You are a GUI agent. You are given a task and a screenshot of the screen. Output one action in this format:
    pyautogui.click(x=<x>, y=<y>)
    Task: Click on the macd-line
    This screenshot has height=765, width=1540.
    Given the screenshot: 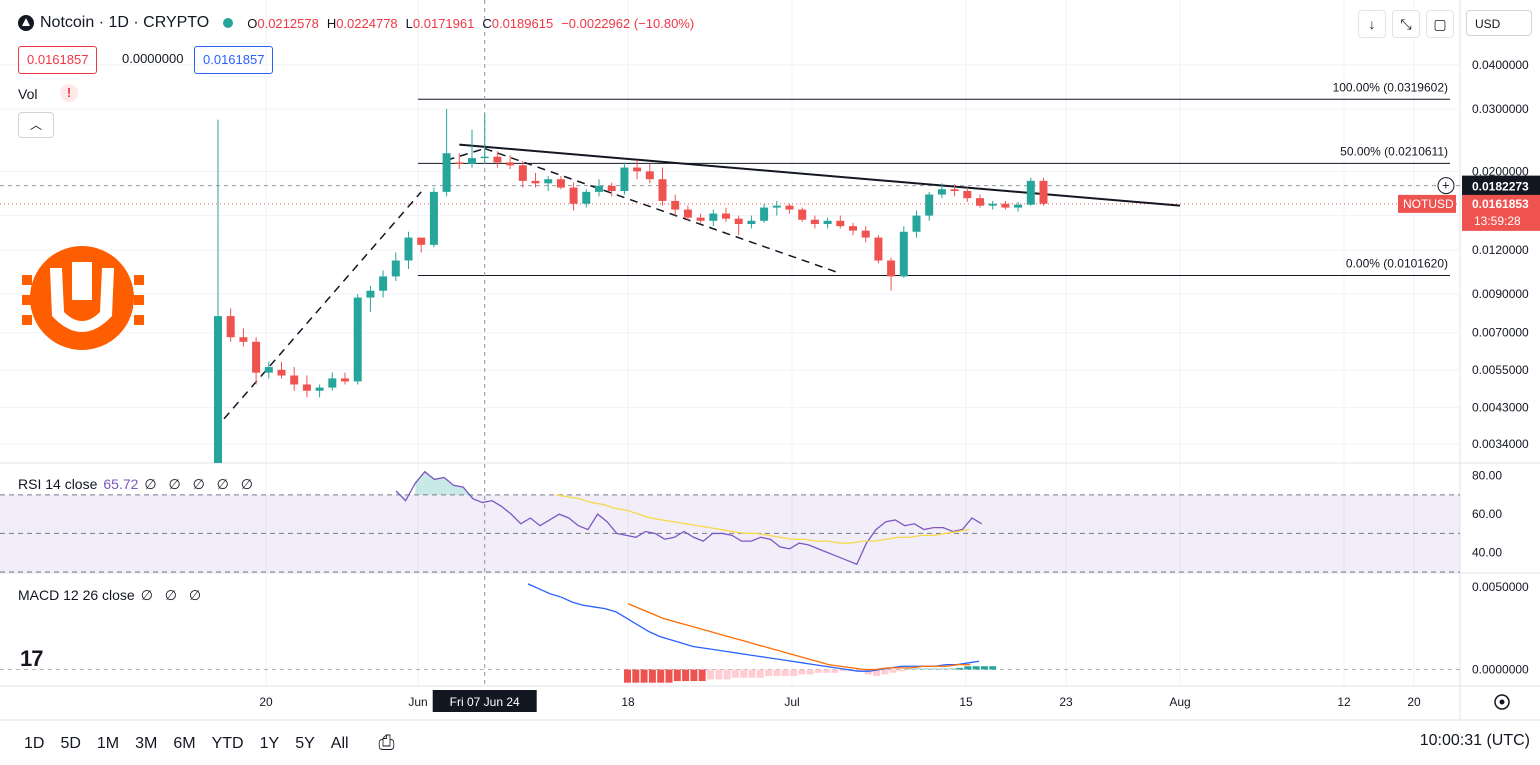 What is the action you would take?
    pyautogui.click(x=753, y=627)
    